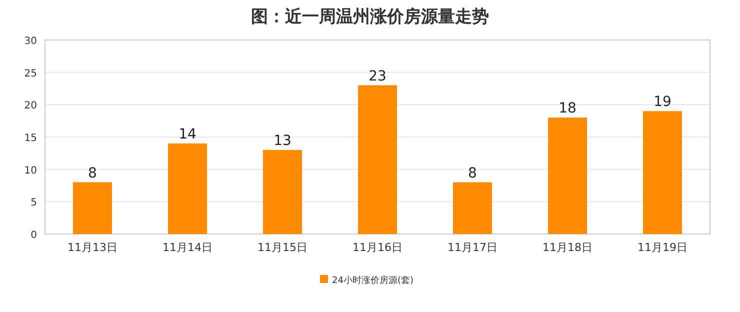 This screenshot has width=740, height=312. What do you see at coordinates (30, 138) in the screenshot?
I see `y-tick-label: 15` at bounding box center [30, 138].